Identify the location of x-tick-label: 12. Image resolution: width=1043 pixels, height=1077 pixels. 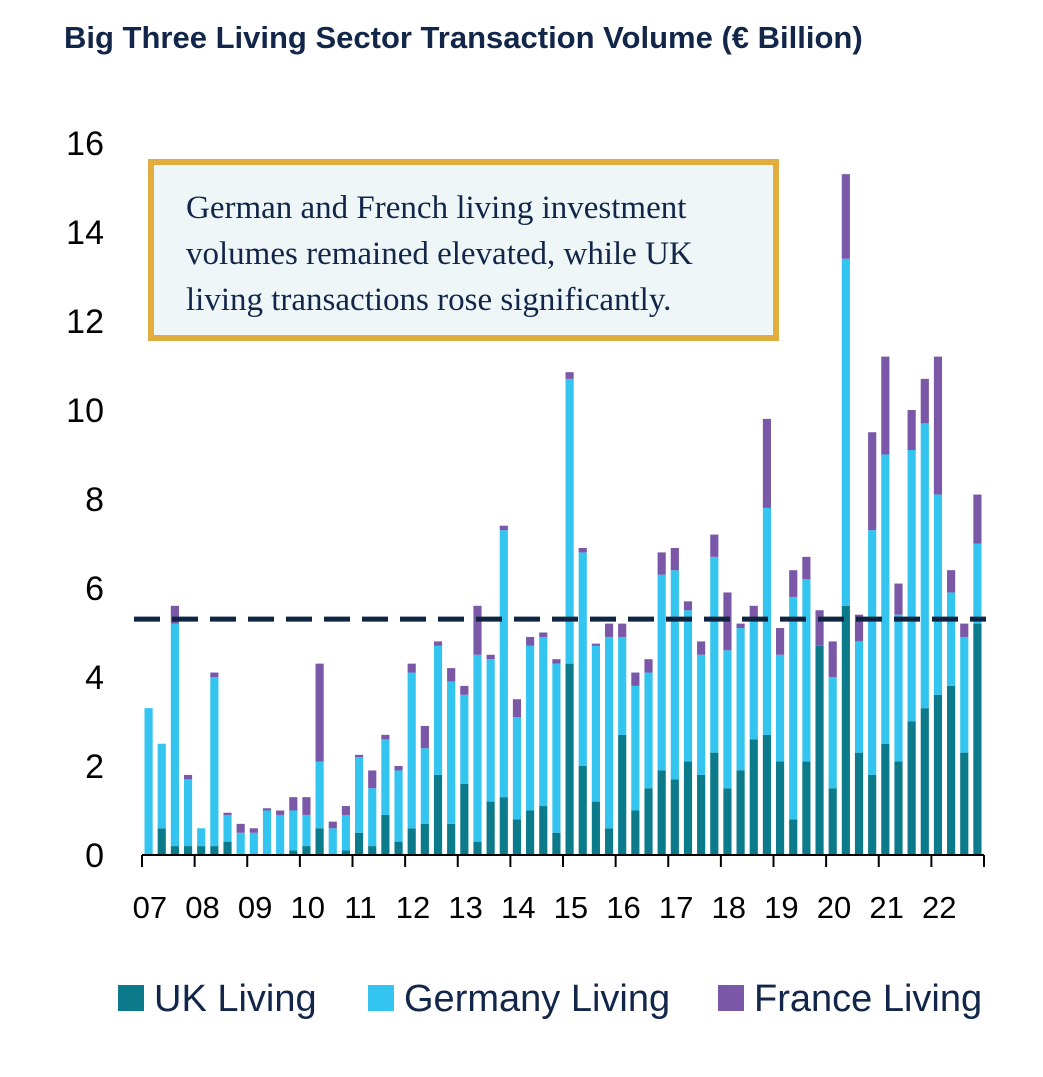
(413, 907).